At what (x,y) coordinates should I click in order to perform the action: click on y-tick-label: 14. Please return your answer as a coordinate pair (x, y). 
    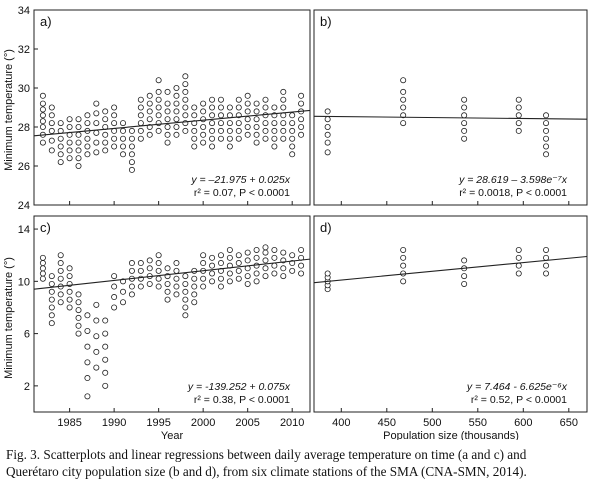
    Looking at the image, I should click on (24, 230).